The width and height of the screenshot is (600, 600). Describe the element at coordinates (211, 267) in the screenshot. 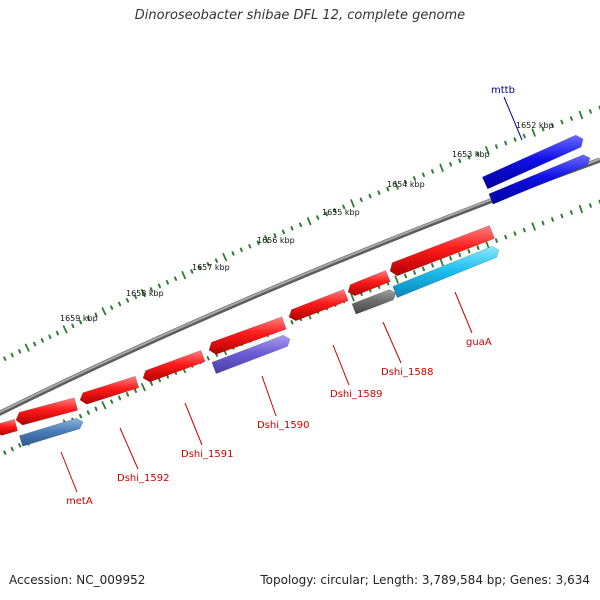

I see `kbp-label-1657: 1657 kbp` at that location.